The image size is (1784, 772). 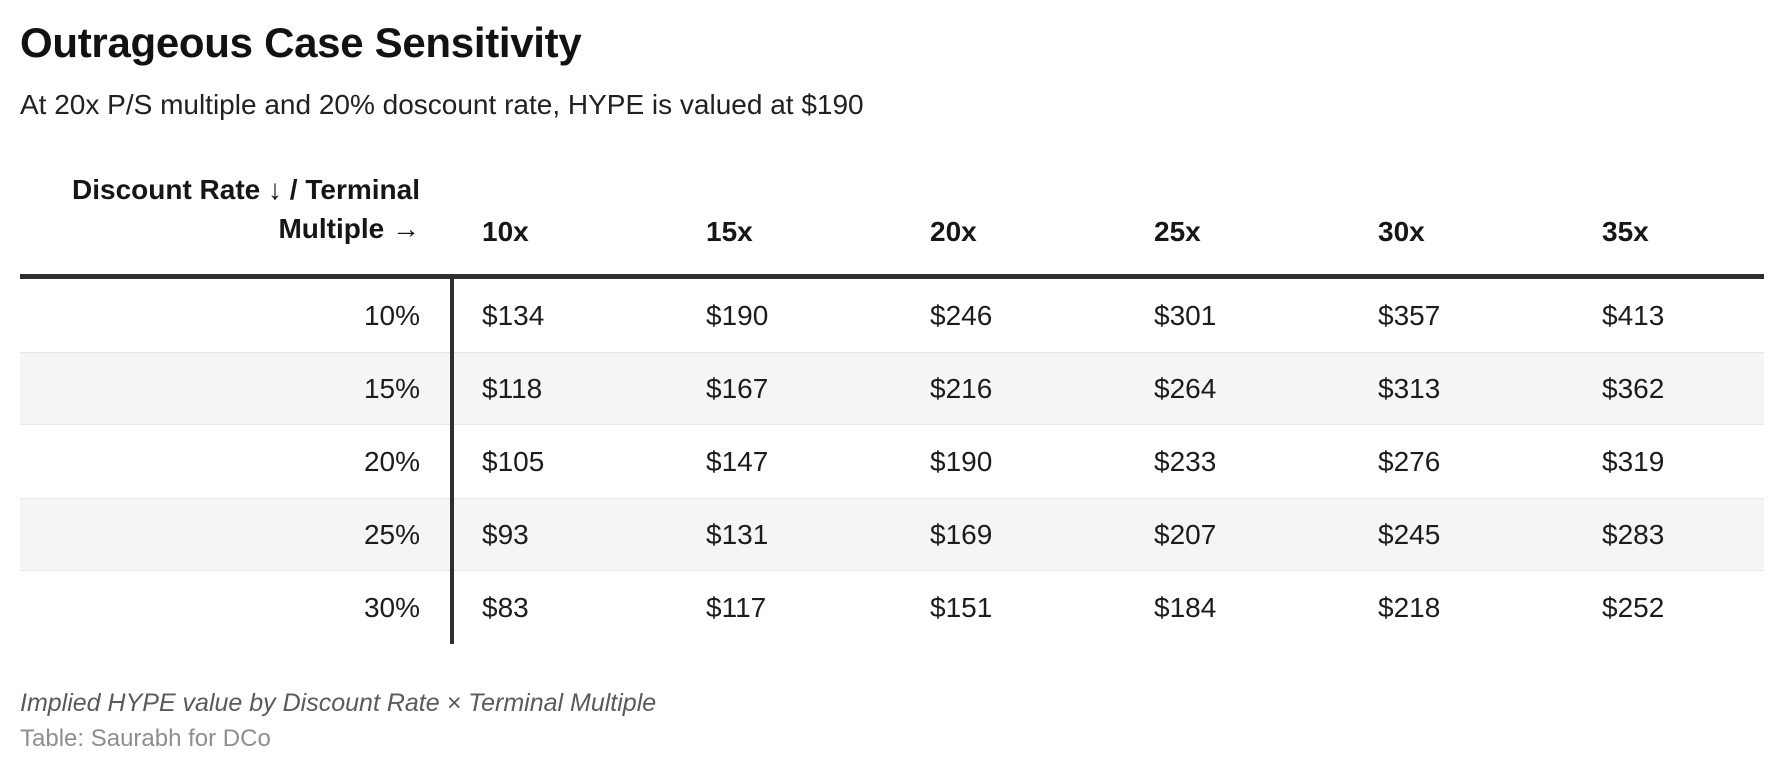 What do you see at coordinates (892, 534) in the screenshot?
I see `table-row-25pct: 25% $93 $131 $169 $207 $245 $283` at bounding box center [892, 534].